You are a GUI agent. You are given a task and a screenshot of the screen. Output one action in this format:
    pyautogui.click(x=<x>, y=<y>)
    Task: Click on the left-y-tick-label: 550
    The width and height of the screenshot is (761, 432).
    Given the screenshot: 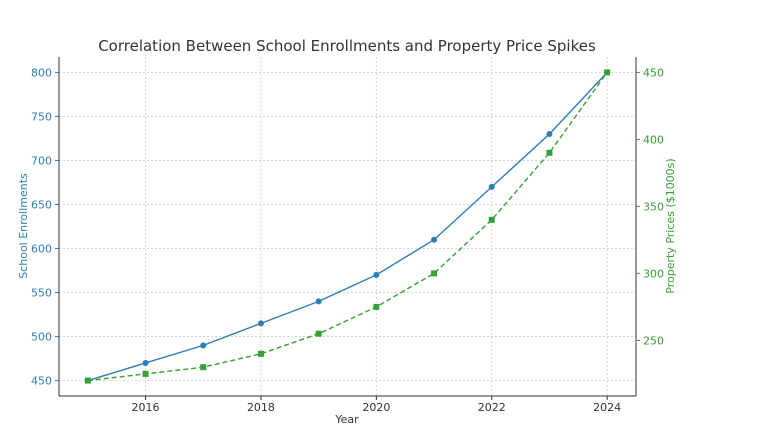 What is the action you would take?
    pyautogui.click(x=41, y=293)
    